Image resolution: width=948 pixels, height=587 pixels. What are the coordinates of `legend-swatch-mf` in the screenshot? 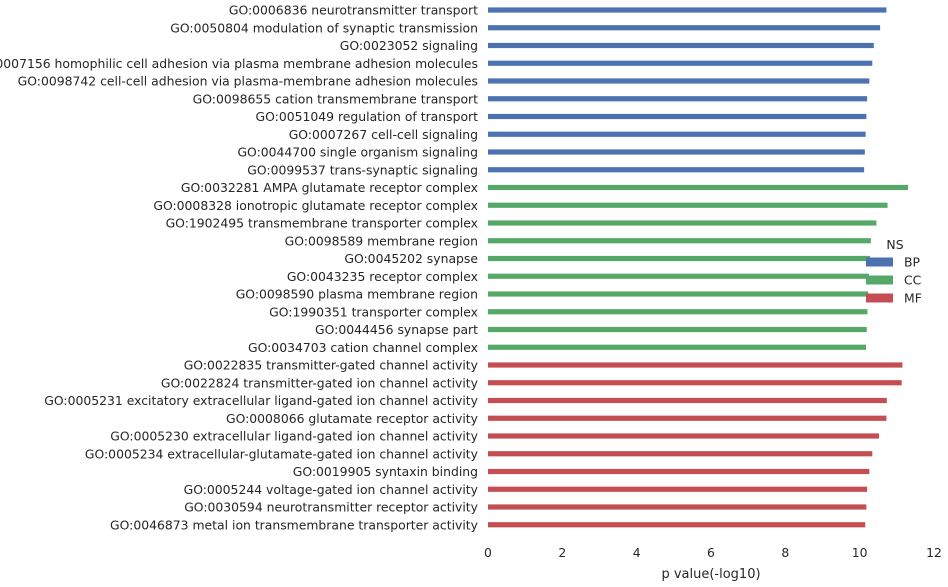 It's located at (879, 298).